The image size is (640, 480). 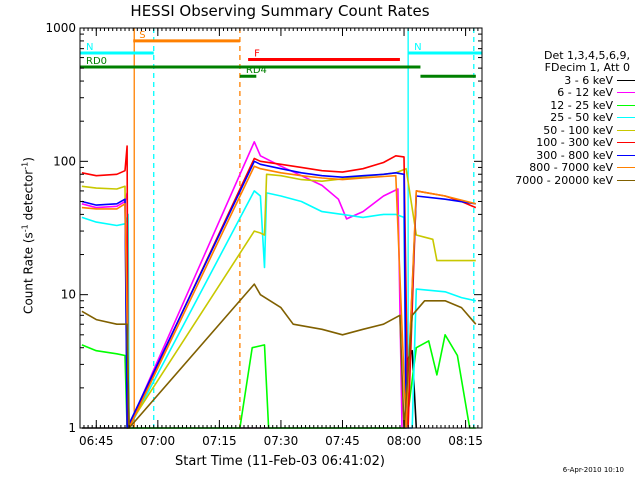 I want to click on legend-entry-25-50-kev: 25 - 50 keV, so click(x=565, y=118).